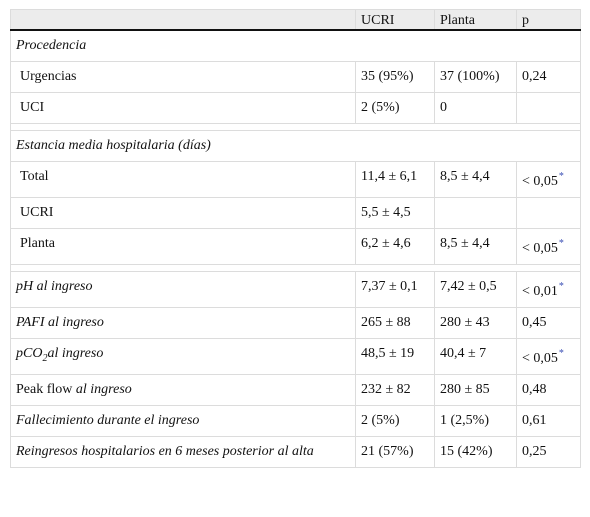 This screenshot has width=590, height=517. I want to click on section-procedencia: Procedencia, so click(295, 45).